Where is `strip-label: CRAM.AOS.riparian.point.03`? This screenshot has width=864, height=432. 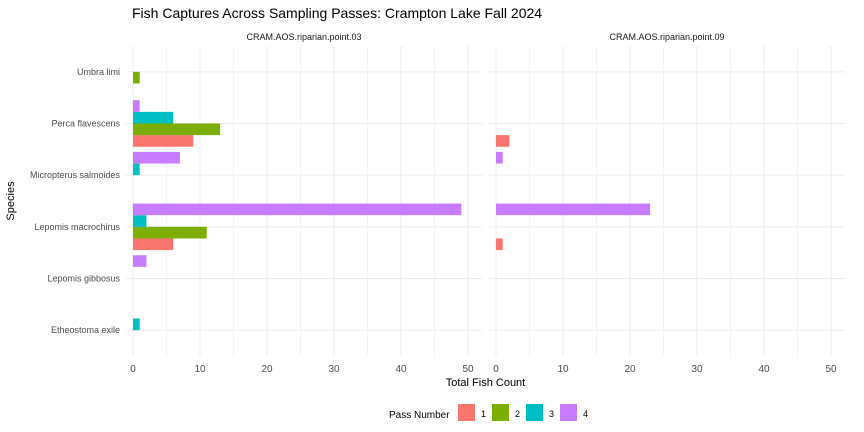 strip-label: CRAM.AOS.riparian.point.03 is located at coordinates (303, 37).